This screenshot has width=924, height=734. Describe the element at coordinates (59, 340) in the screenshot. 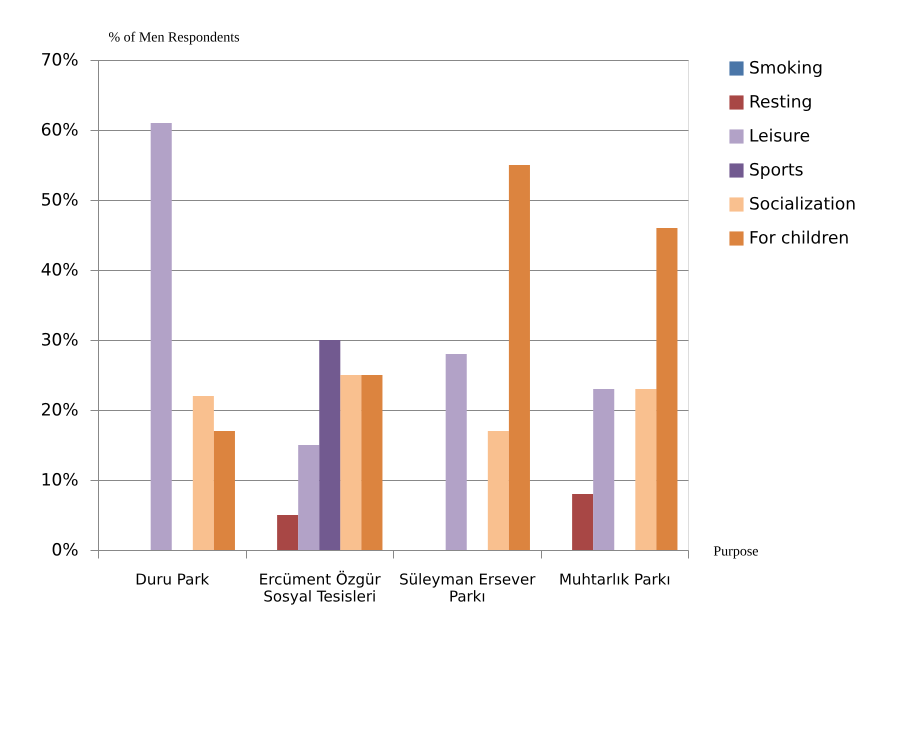

I see `y-tick-label: 30%` at that location.